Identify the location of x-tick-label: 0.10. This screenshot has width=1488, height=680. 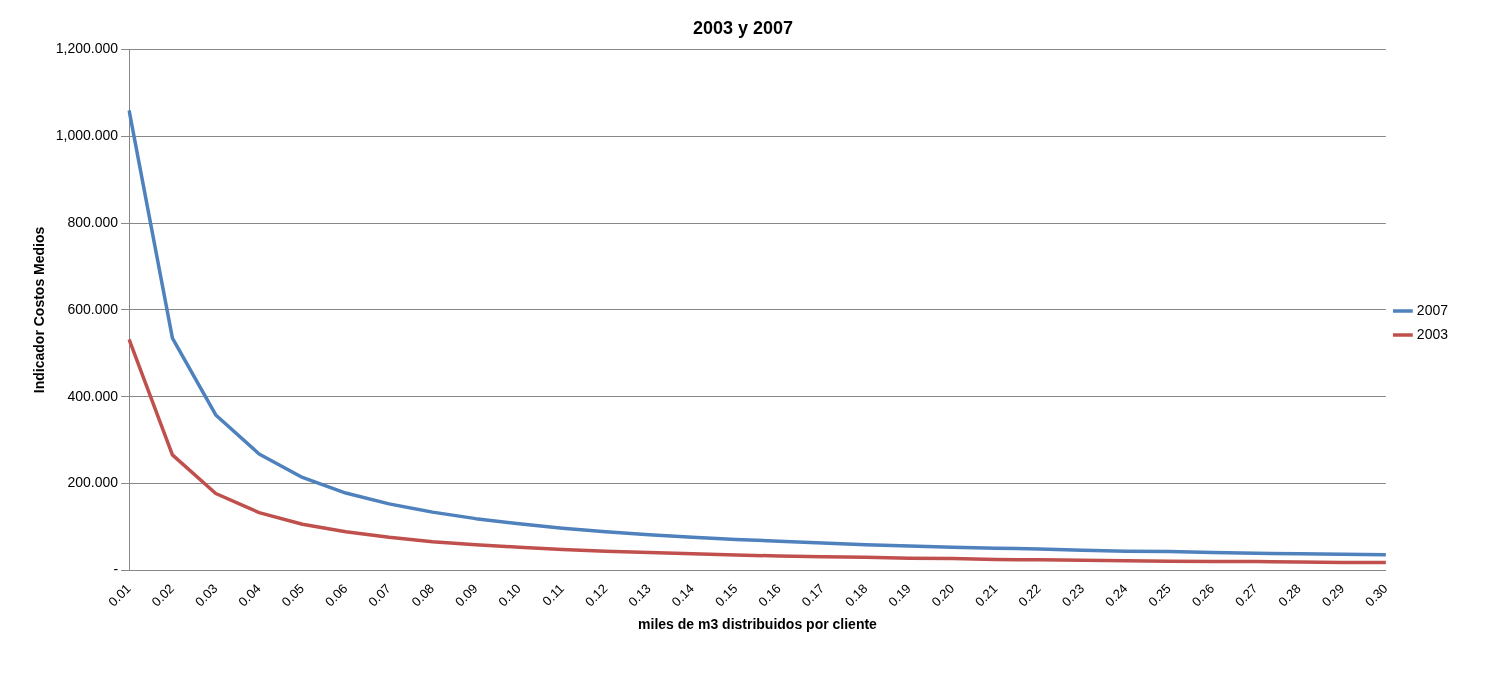
(509, 595).